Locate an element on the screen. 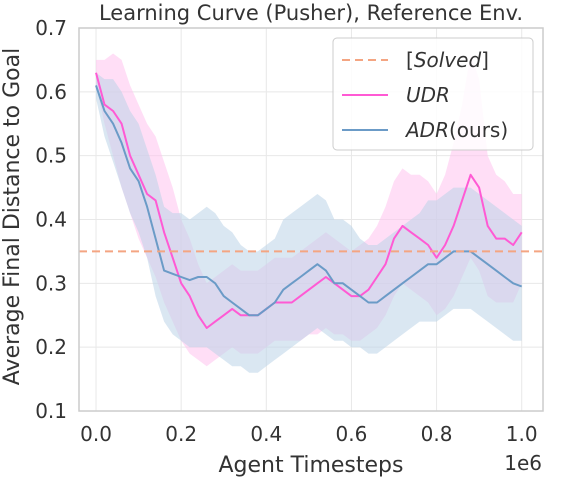 The image size is (567, 478). legend: [Solved] UDR ADR(ours) is located at coordinates (433, 94).